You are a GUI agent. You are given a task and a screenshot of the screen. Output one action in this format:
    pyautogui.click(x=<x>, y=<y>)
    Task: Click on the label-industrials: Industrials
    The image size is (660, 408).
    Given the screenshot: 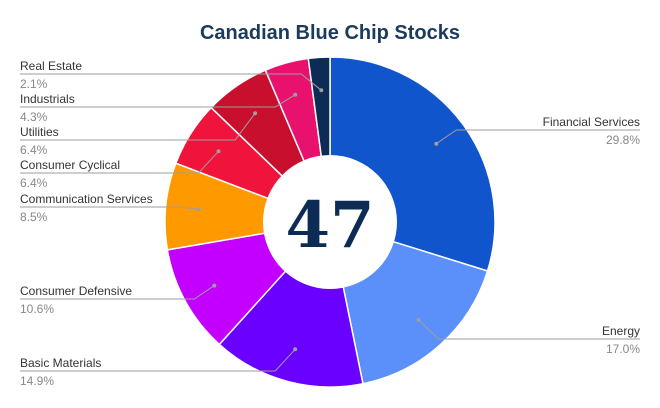 What is the action you would take?
    pyautogui.click(x=47, y=99)
    